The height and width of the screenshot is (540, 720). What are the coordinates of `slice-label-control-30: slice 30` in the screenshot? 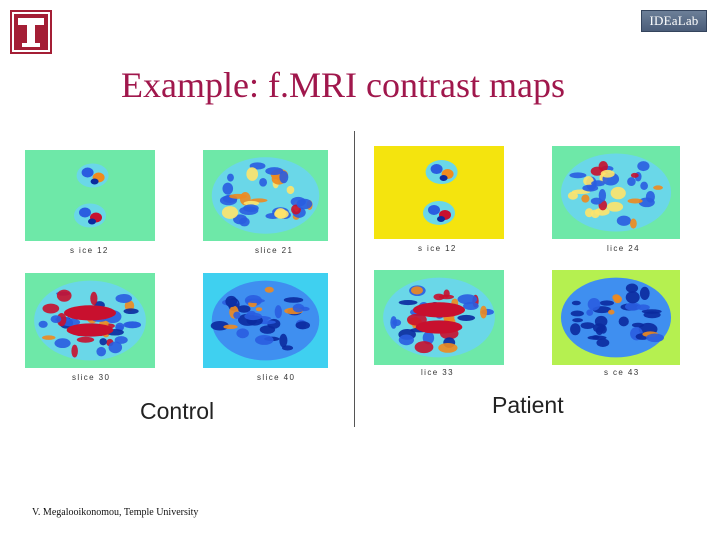 It's located at (91, 377).